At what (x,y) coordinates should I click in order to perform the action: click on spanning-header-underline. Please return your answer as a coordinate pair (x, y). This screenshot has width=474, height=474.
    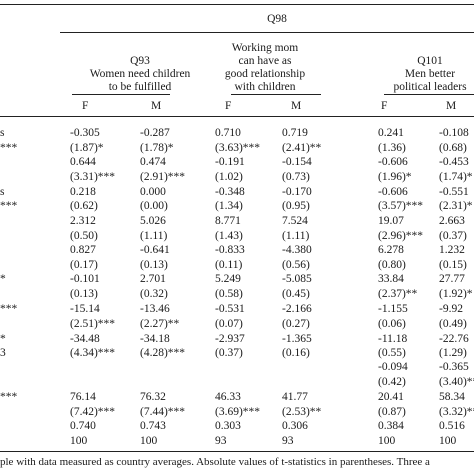
    Looking at the image, I should click on (267, 32).